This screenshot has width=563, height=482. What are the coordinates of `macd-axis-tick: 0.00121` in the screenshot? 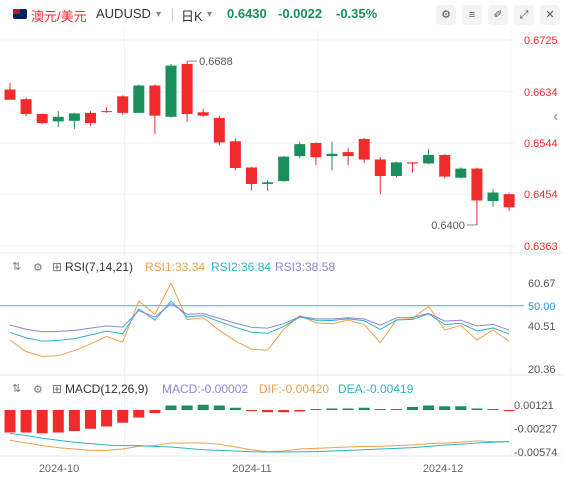 It's located at (534, 406).